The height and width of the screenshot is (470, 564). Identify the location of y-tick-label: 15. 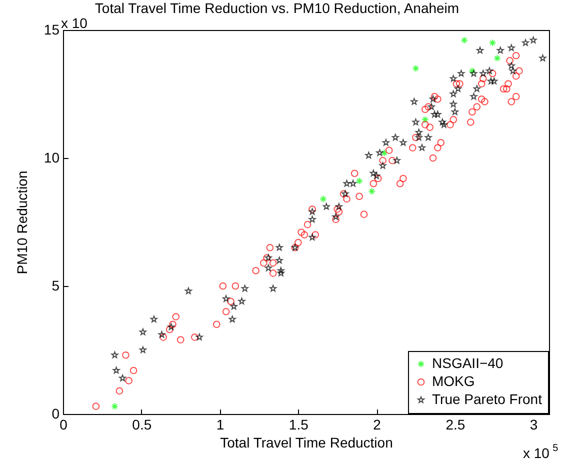
(52, 30).